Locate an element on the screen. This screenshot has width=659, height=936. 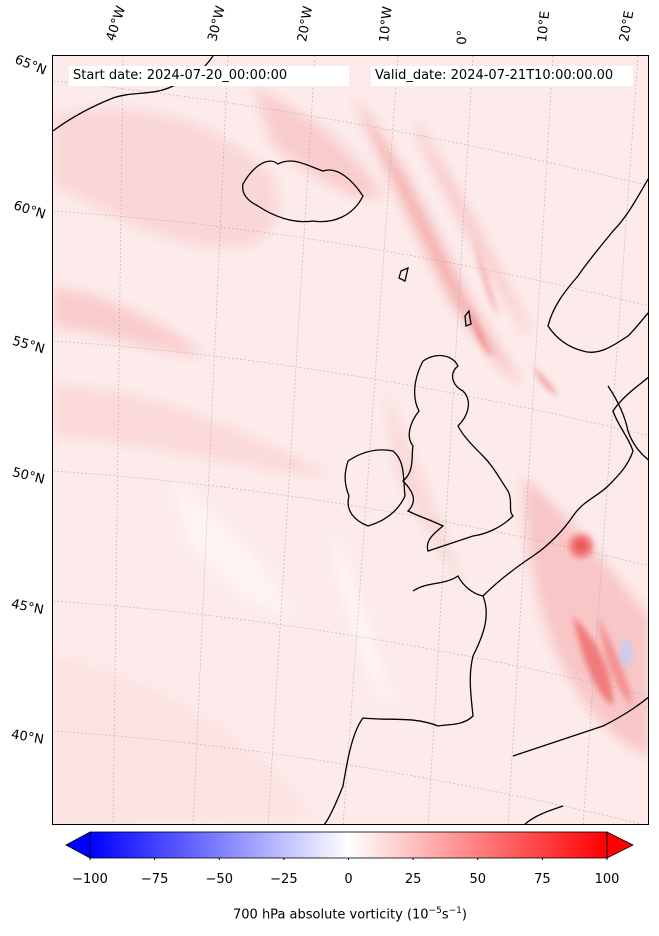
colorbar-label: 700 hPa absolute vorticity (10−5s−1) is located at coordinates (329, 914).